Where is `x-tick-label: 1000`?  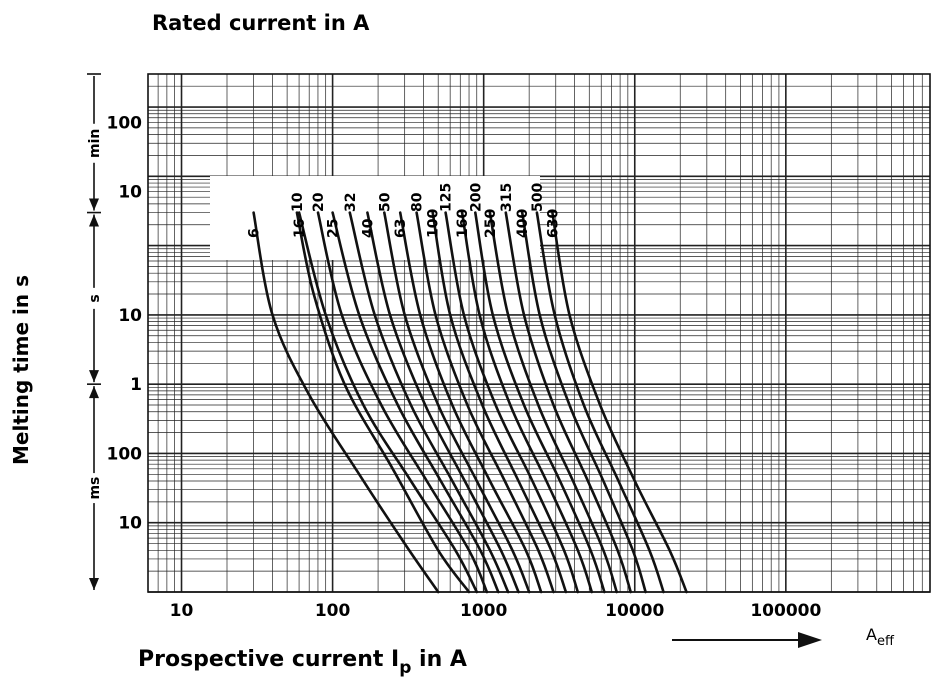 x-tick-label: 1000 is located at coordinates (483, 611).